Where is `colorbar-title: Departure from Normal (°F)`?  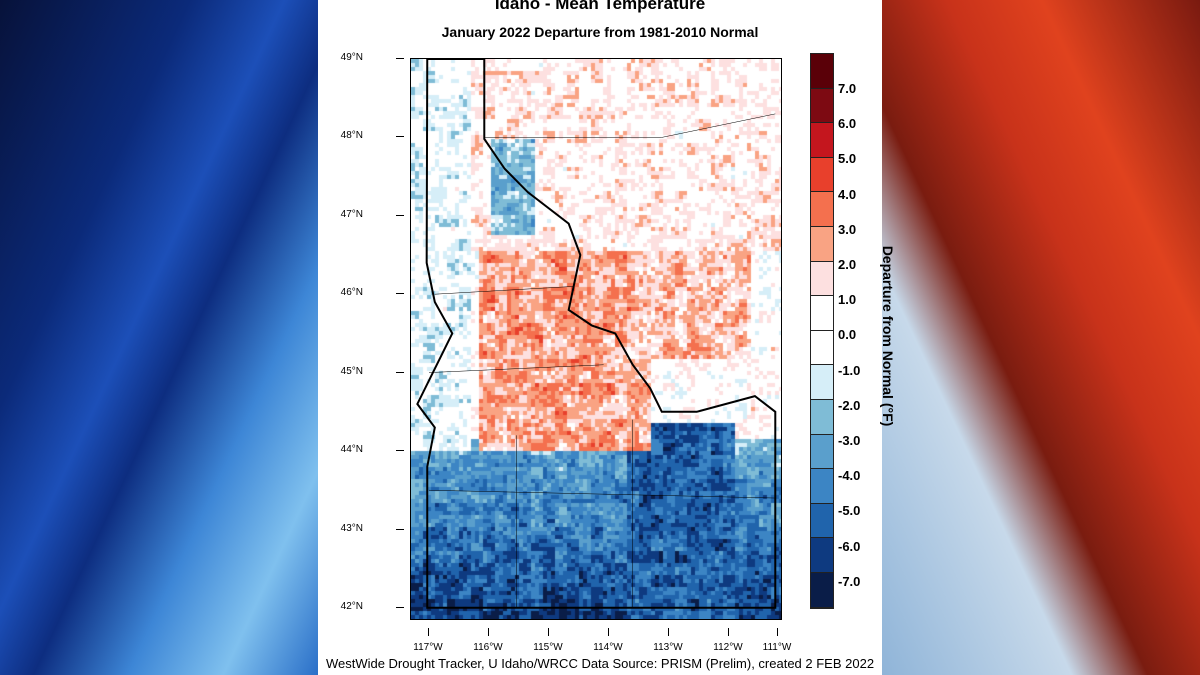 colorbar-title: Departure from Normal (°F) is located at coordinates (888, 336).